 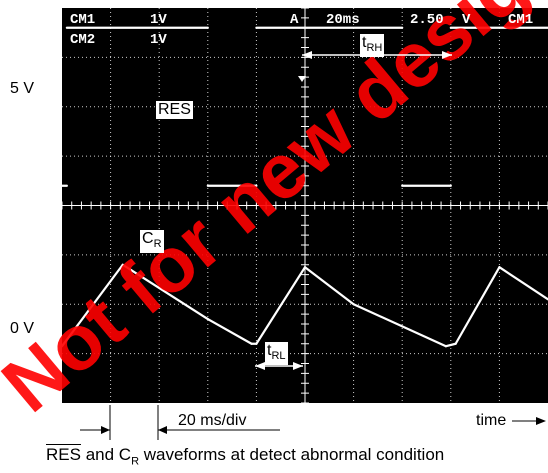 What do you see at coordinates (158, 40) in the screenshot?
I see `ch2-scale: 1V` at bounding box center [158, 40].